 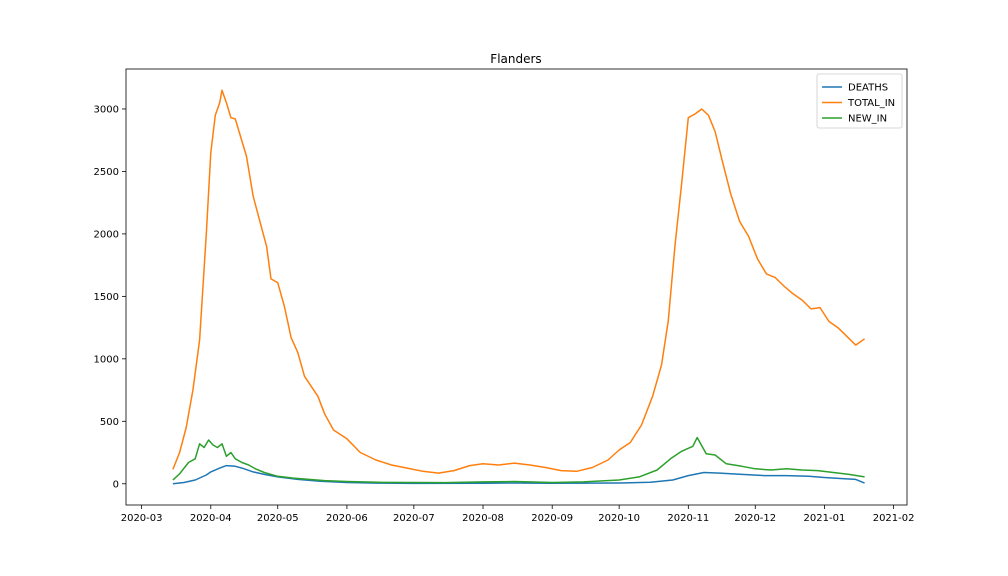 What do you see at coordinates (825, 518) in the screenshot?
I see `x-tick-label: 2021-01` at bounding box center [825, 518].